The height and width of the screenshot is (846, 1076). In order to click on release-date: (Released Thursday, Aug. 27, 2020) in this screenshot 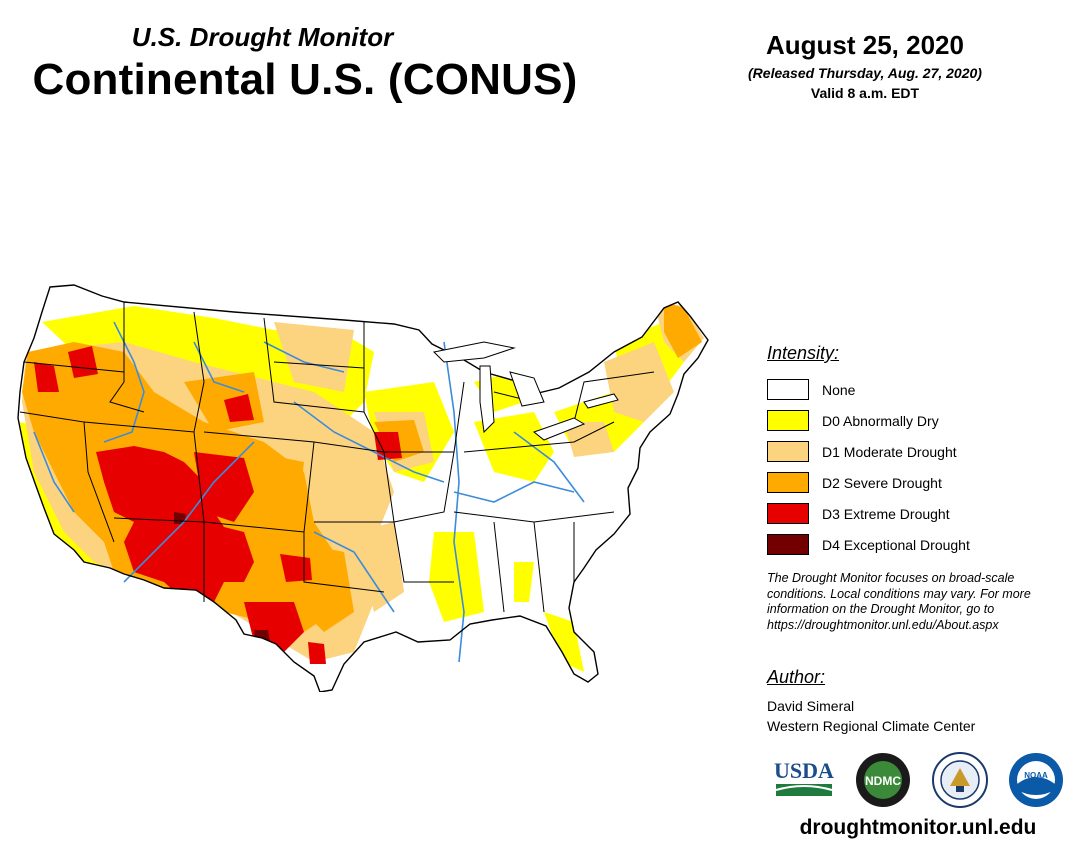, I will do `click(865, 73)`.